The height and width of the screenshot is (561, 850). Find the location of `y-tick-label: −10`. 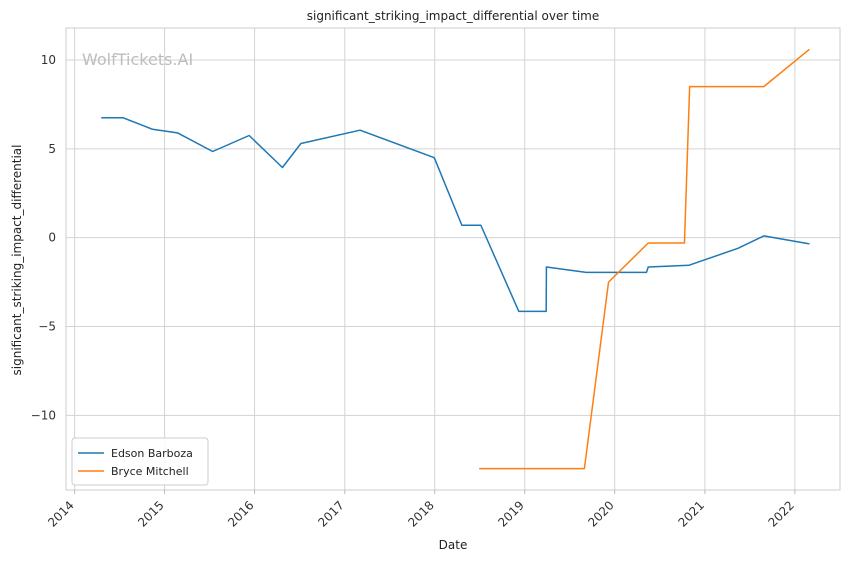

y-tick-label: −10 is located at coordinates (43, 415).